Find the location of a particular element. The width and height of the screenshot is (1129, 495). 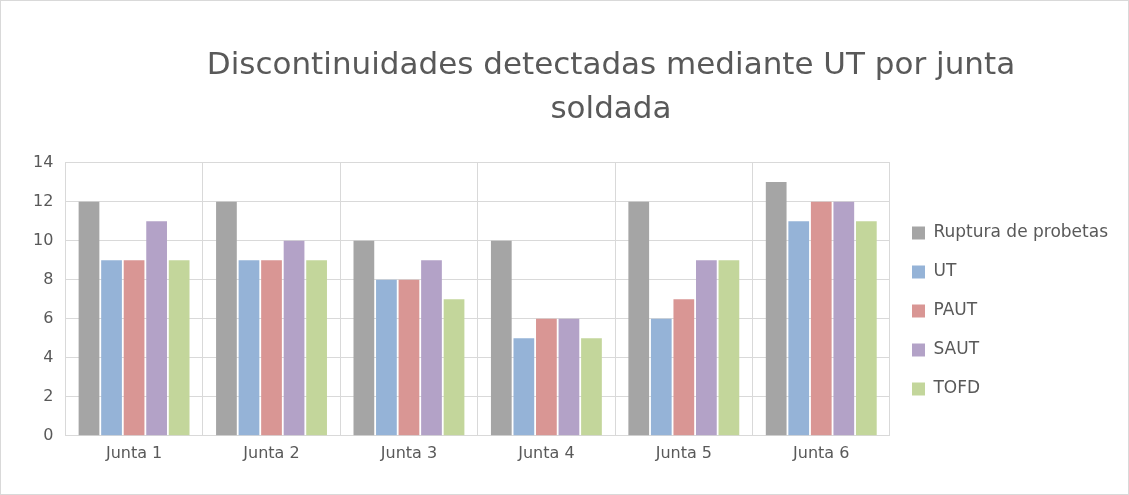

y-tick-label: 14 is located at coordinates (43, 161).